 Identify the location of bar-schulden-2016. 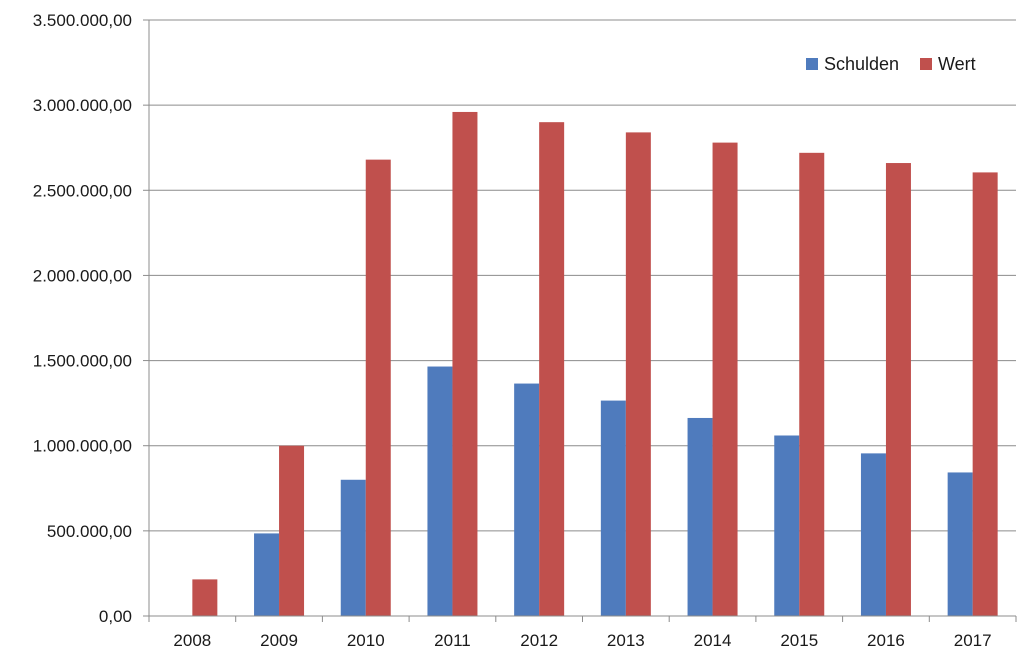
(873, 534).